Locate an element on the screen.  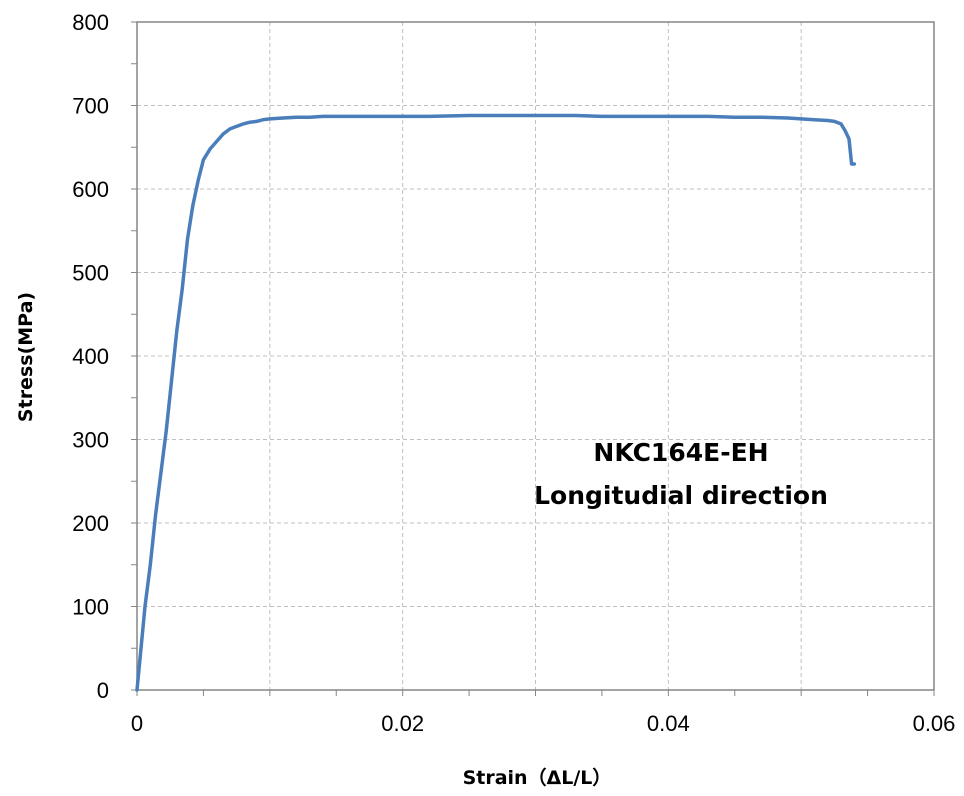
y-tick-label: 700 is located at coordinates (90, 106).